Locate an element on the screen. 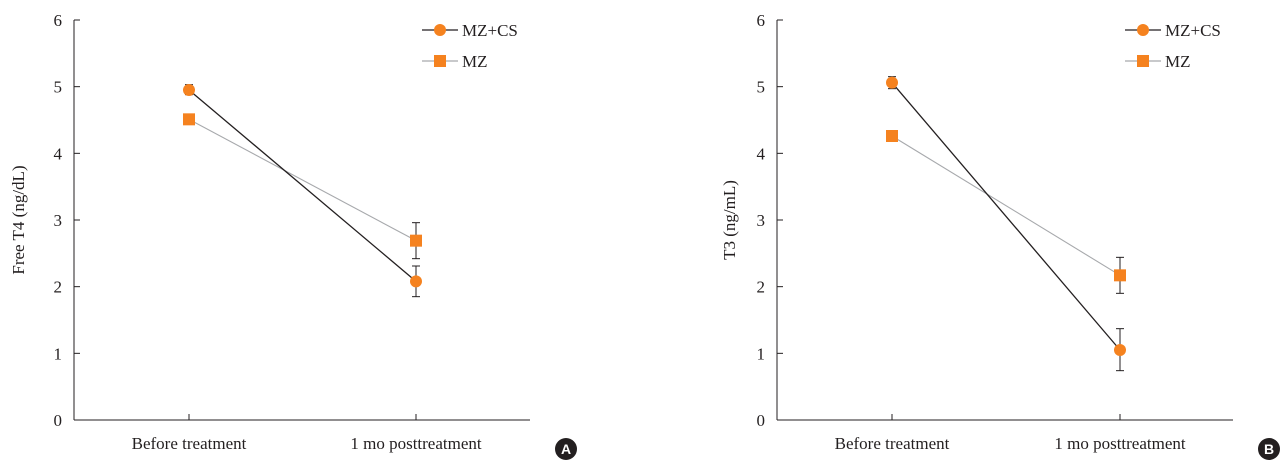 This screenshot has width=1282, height=468. panel-badge-label: B is located at coordinates (1269, 449).